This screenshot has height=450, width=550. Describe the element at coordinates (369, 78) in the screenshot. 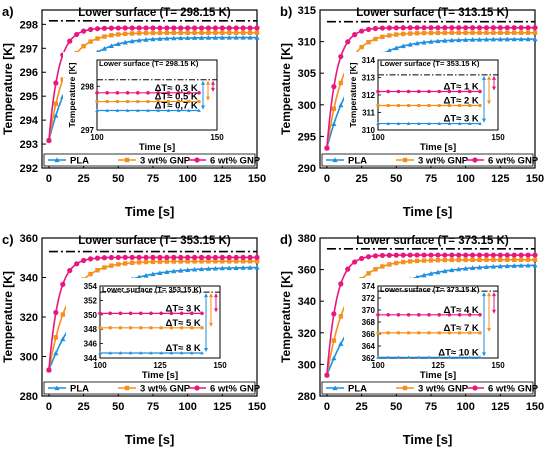

I see `inset-y-tick-label: 313` at that location.